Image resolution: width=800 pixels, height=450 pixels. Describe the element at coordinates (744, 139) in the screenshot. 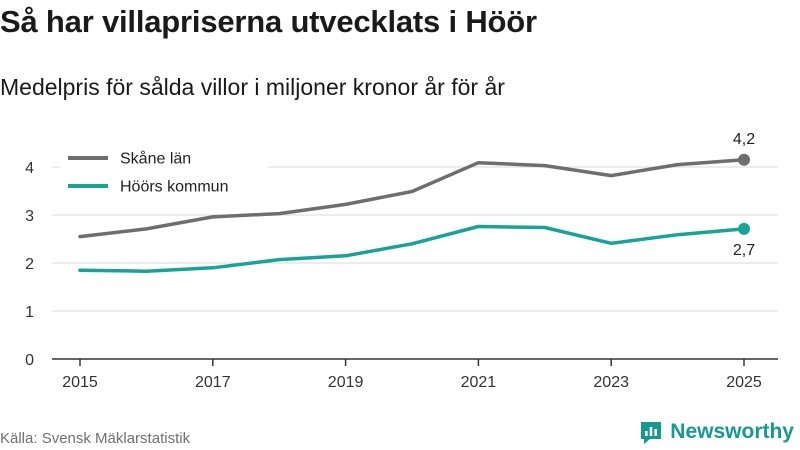

I see `end-label-skane: 4,2` at that location.